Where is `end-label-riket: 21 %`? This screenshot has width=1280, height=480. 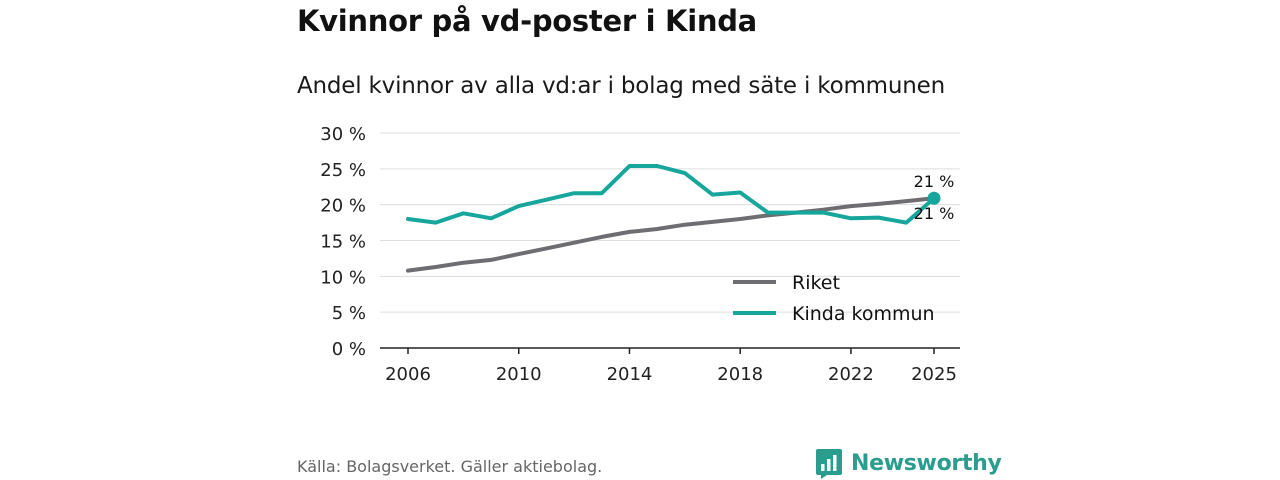
end-label-riket: 21 % is located at coordinates (934, 181).